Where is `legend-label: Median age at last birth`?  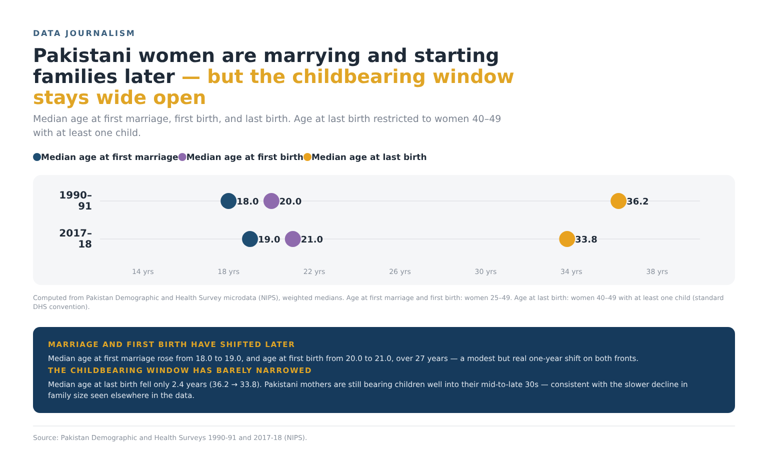
legend-label: Median age at last birth is located at coordinates (369, 158).